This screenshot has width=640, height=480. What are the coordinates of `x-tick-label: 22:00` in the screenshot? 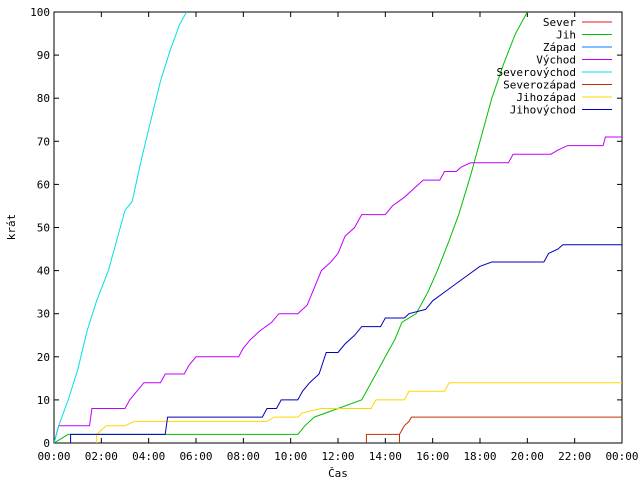 It's located at (574, 456).